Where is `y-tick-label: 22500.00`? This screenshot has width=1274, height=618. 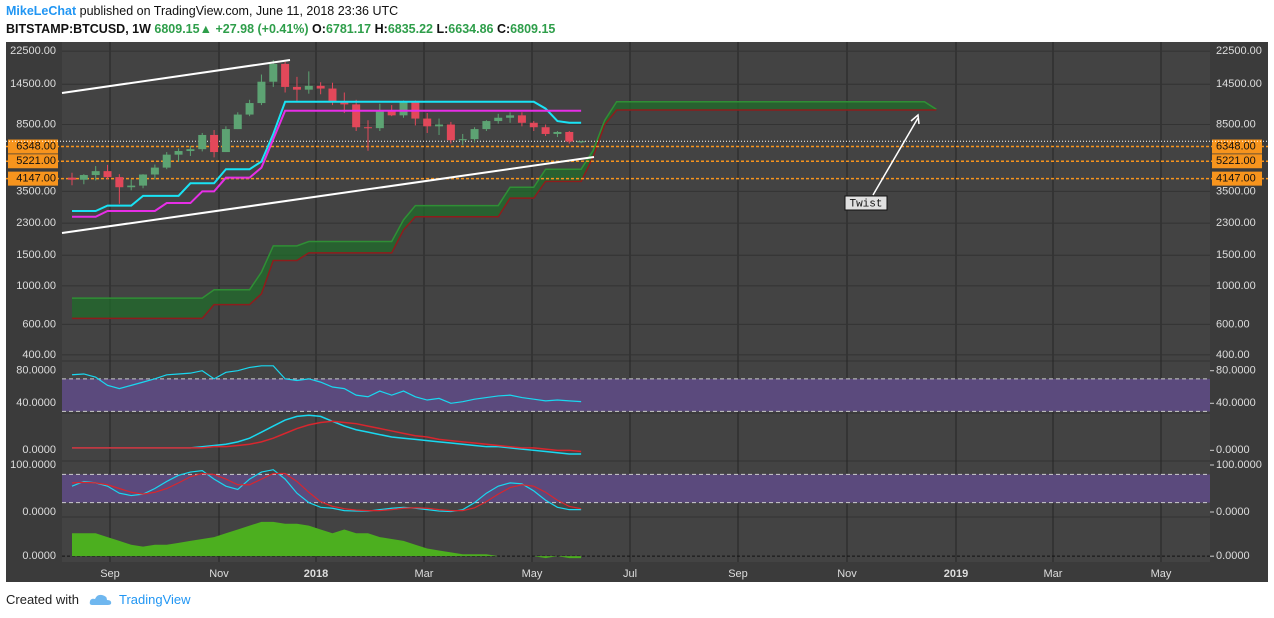 y-tick-label: 22500.00 is located at coordinates (33, 51).